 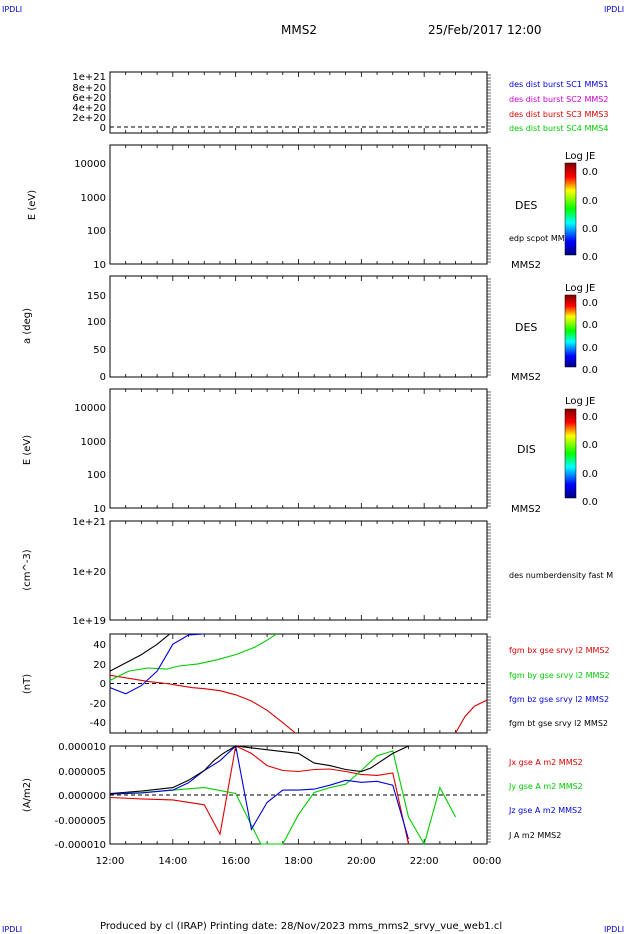 What do you see at coordinates (590, 229) in the screenshot?
I see `des-energy-cb-tick-2: 0.0` at bounding box center [590, 229].